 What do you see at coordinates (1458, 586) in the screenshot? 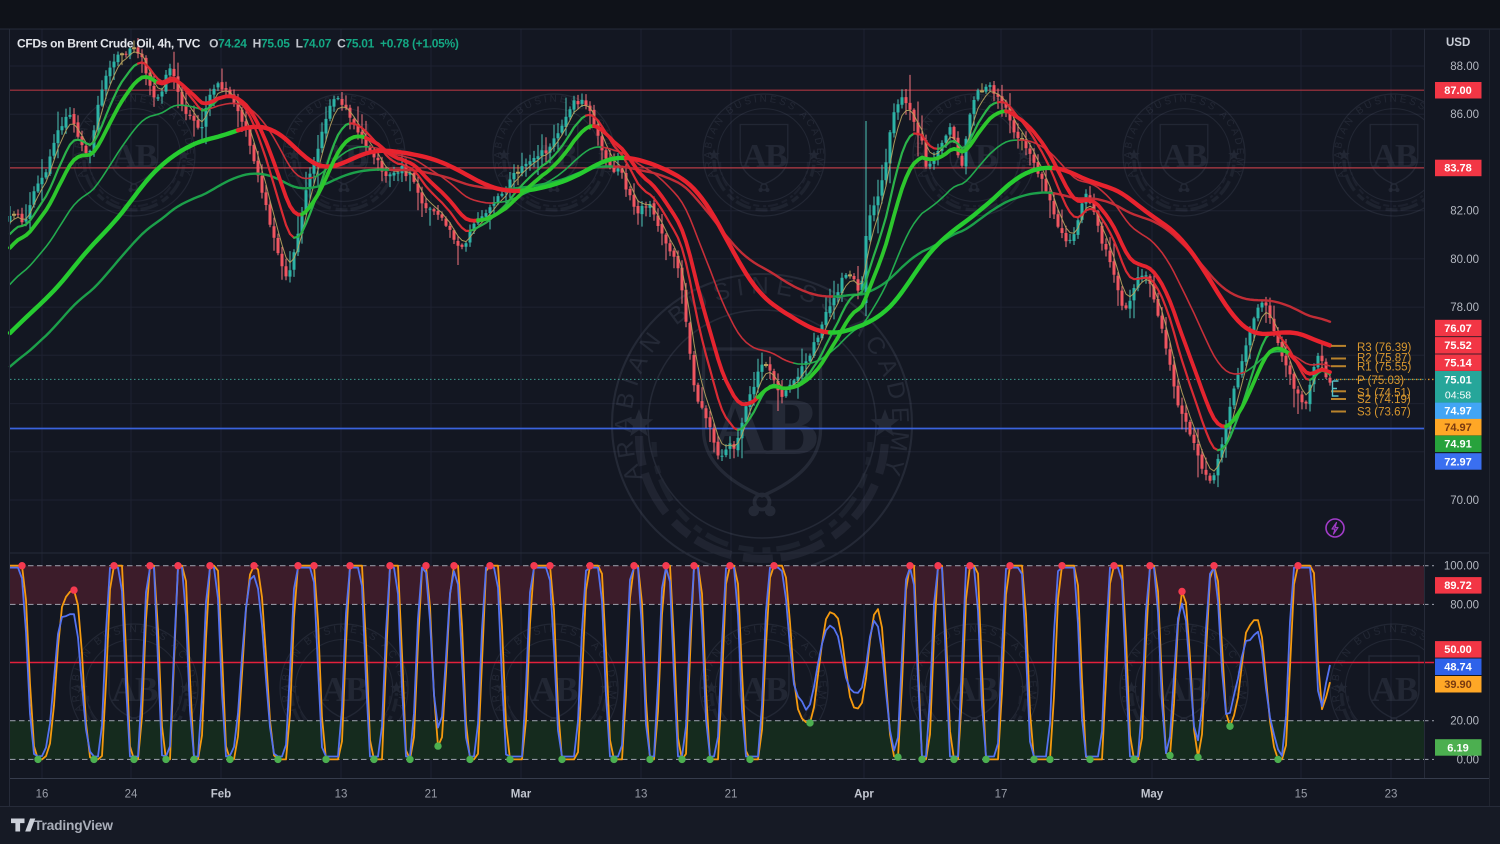
I see `svg-text: 89.72` at bounding box center [1458, 586].